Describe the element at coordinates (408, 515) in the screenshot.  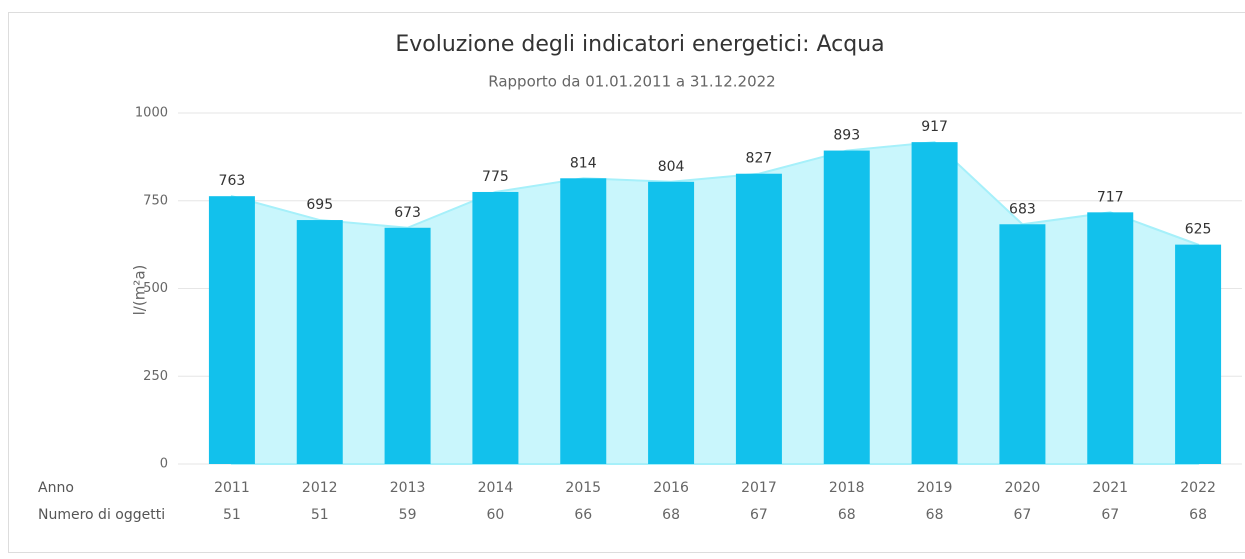
I see `count-label: 59` at that location.